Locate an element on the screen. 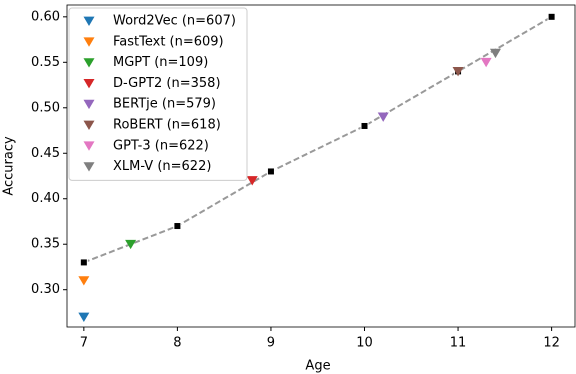 The image size is (576, 374). y-tick-label: 0.30 is located at coordinates (45, 289).